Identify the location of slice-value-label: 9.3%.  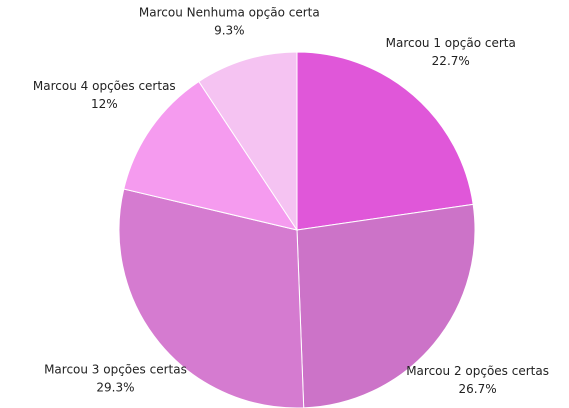
(229, 31).